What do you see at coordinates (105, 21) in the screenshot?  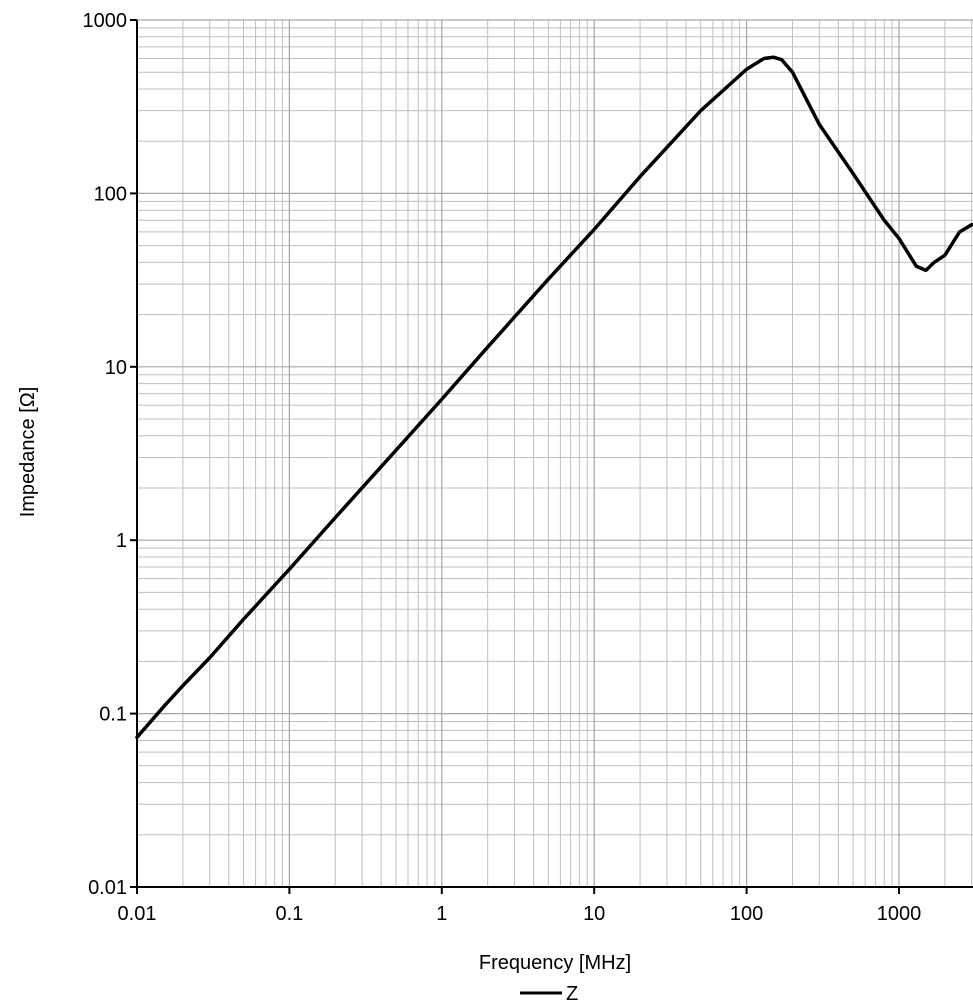 I see `y-tick-label: 1000` at bounding box center [105, 21].